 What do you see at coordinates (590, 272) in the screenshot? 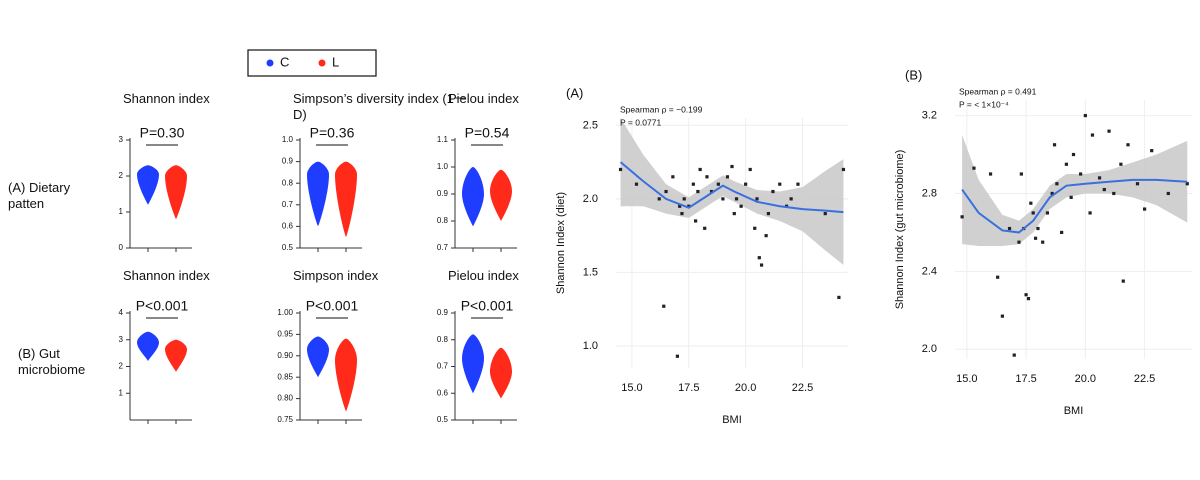
I see `y-tick-label: 1.5` at bounding box center [590, 272].